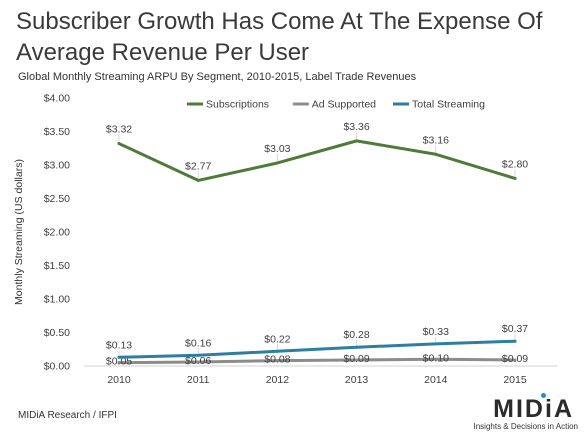 The image size is (584, 436). I want to click on legend-label: Total Streaming, so click(448, 105).